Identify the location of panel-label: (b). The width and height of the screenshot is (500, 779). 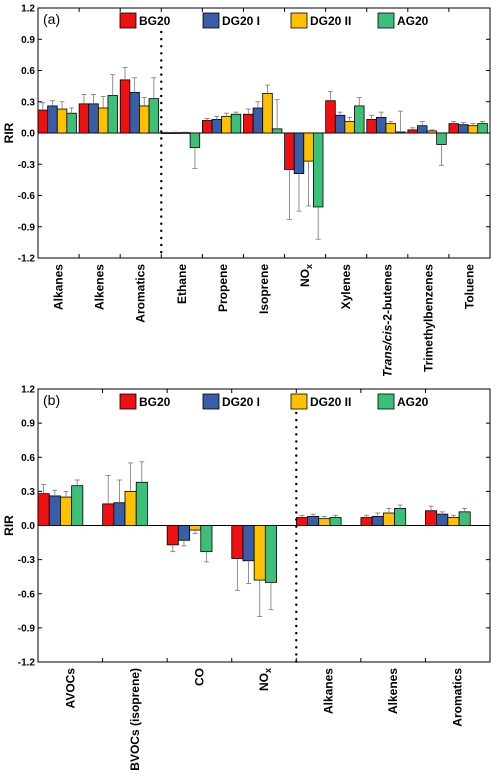
(51, 400).